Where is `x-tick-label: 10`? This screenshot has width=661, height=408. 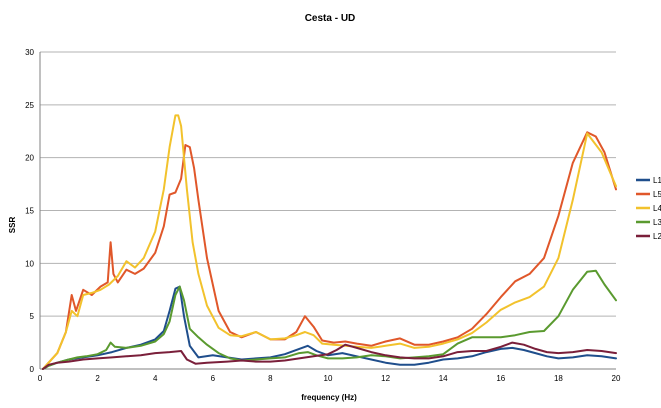
x-tick-label: 10 is located at coordinates (328, 378).